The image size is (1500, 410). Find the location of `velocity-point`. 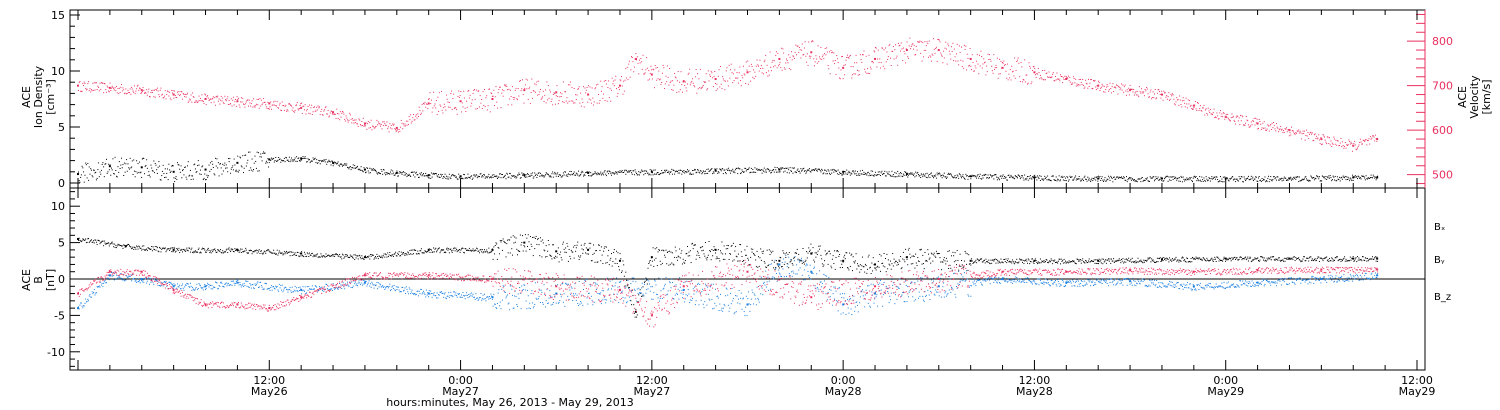

velocity-point is located at coordinates (715, 78).